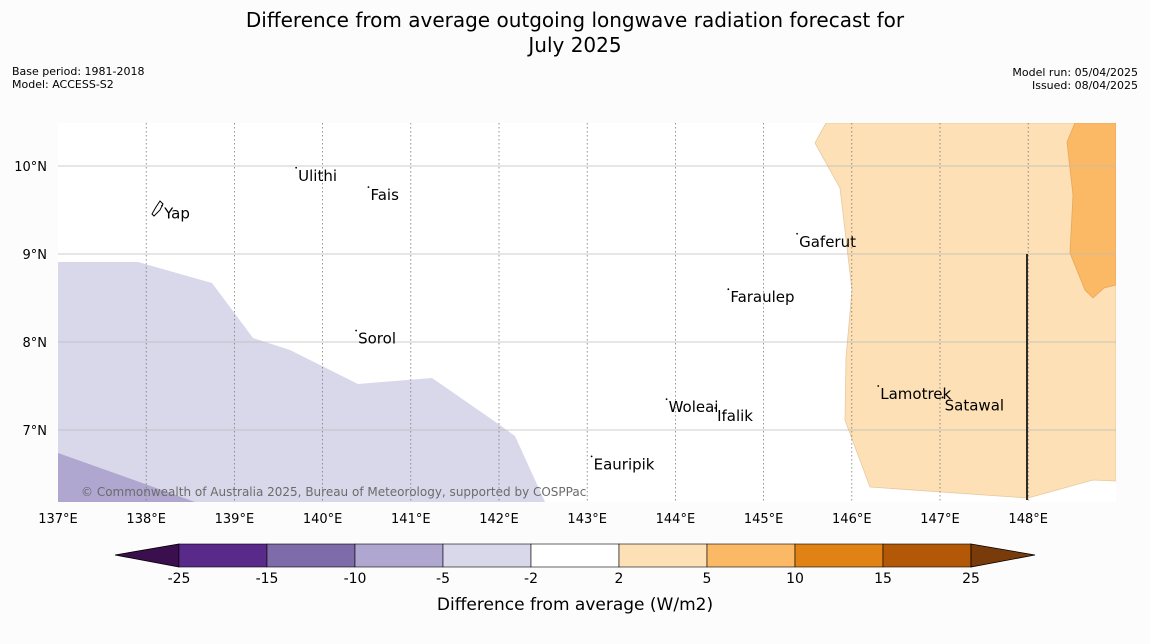 Image resolution: width=1150 pixels, height=644 pixels. Describe the element at coordinates (852, 519) in the screenshot. I see `lon-tick-label: 146°E` at that location.